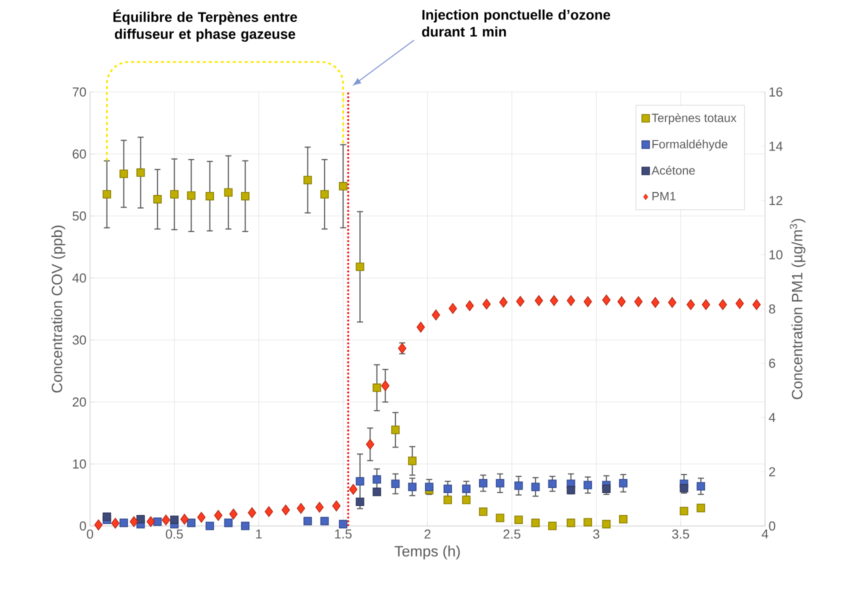 This screenshot has width=850, height=590. What do you see at coordinates (79, 216) in the screenshot?
I see `y-tick-label: 50` at bounding box center [79, 216].